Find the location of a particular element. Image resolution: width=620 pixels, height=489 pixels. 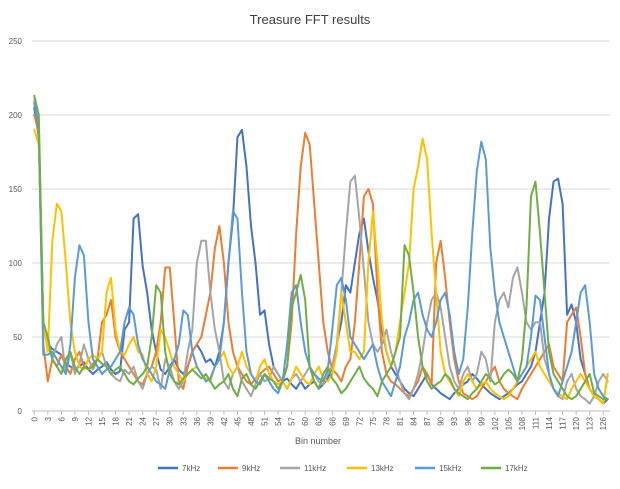

x-tick-label: 3 is located at coordinates (48, 418).